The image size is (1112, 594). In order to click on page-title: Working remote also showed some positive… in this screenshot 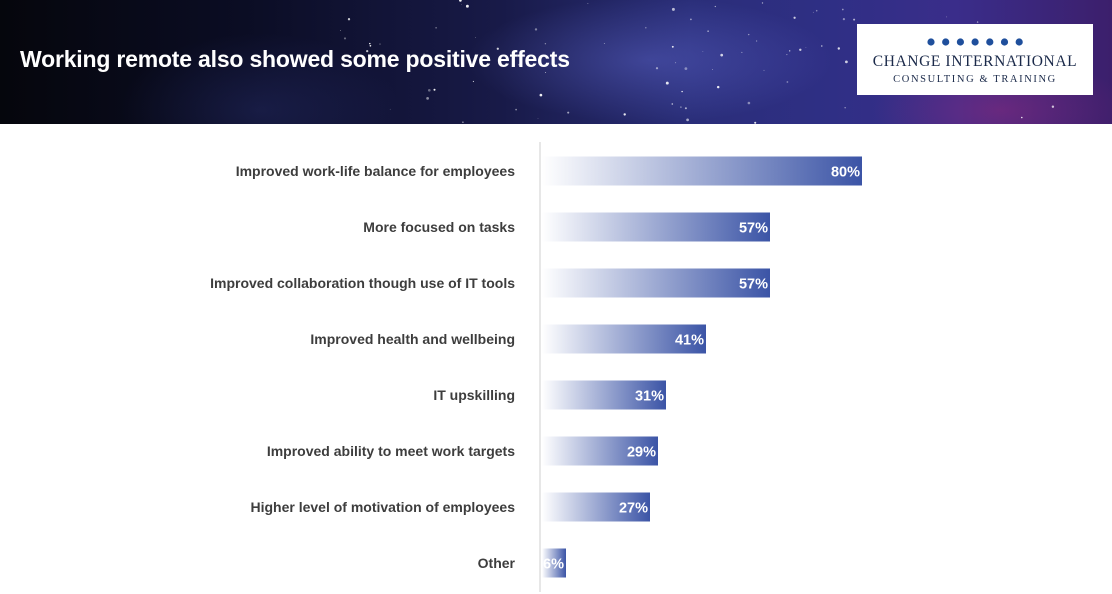, I will do `click(295, 59)`.